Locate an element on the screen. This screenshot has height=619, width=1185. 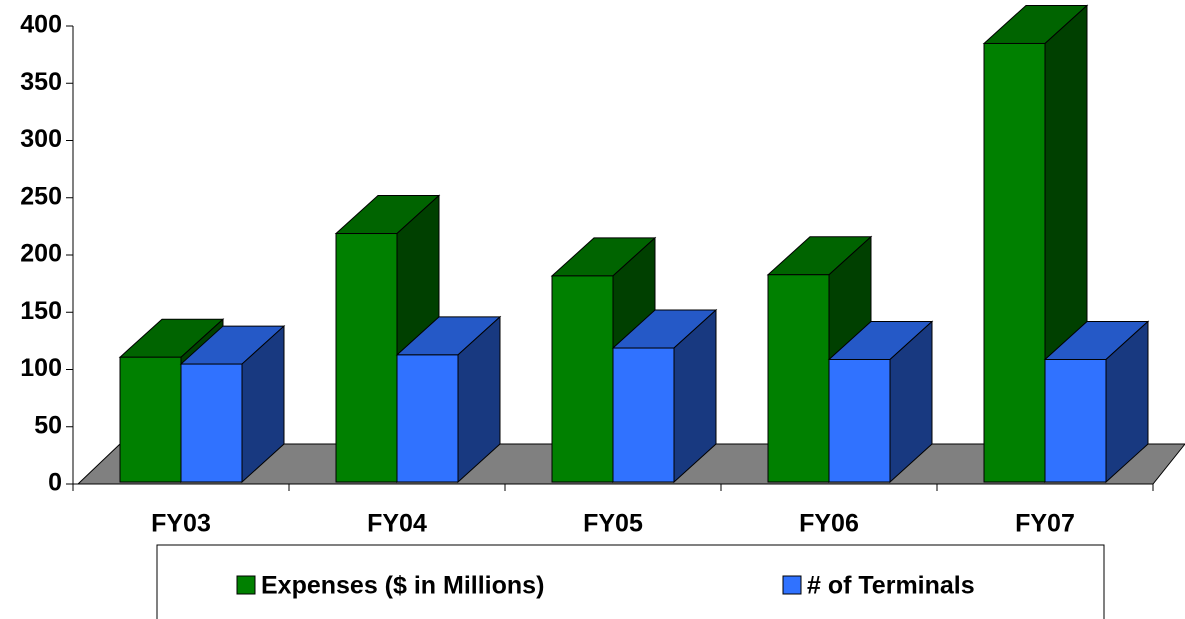
y-tick-label: 250 is located at coordinates (41, 196).